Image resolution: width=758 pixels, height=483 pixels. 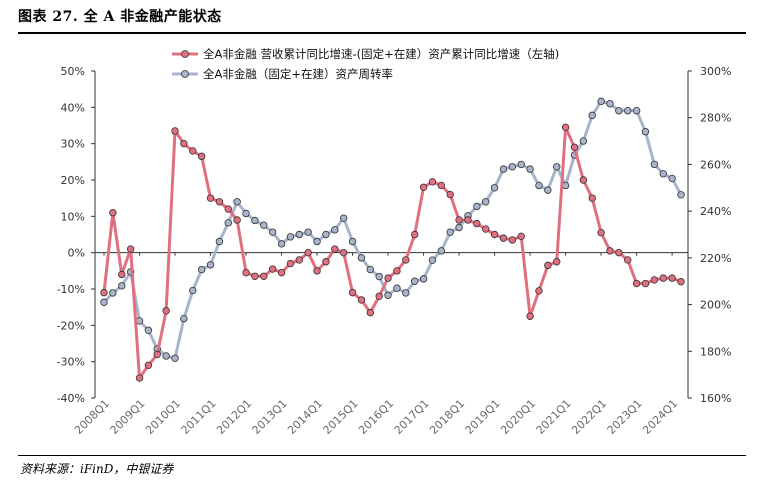 I want to click on title-rule, so click(x=382, y=33).